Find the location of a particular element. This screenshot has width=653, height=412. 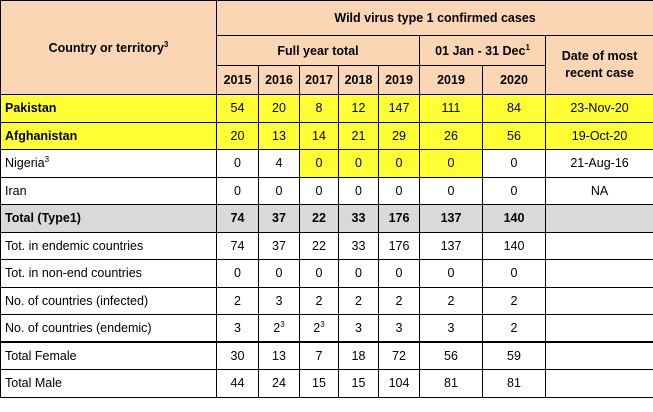

table-row: Total Male 44 24 15 15 104 81 81 is located at coordinates (326, 383).